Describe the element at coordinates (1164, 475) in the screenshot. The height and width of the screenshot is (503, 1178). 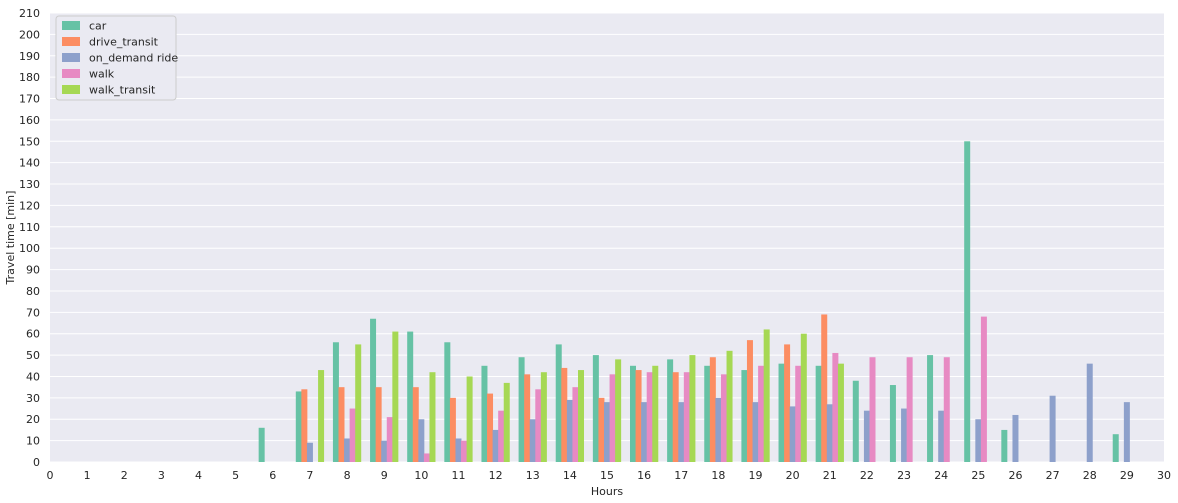
I see `x-tick-label: 30` at that location.